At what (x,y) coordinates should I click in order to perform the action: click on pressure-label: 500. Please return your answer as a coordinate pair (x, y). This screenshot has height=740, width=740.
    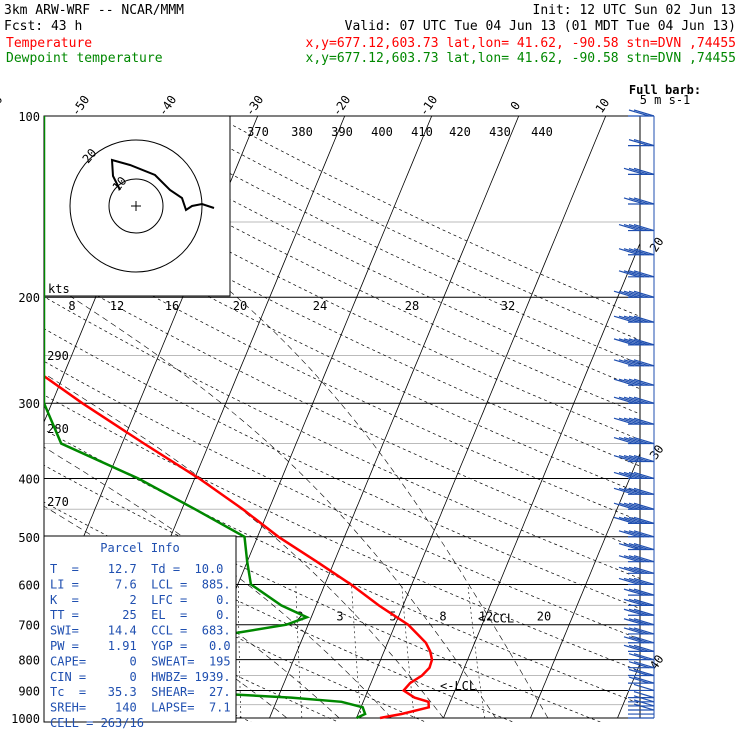
    Looking at the image, I should click on (29, 538).